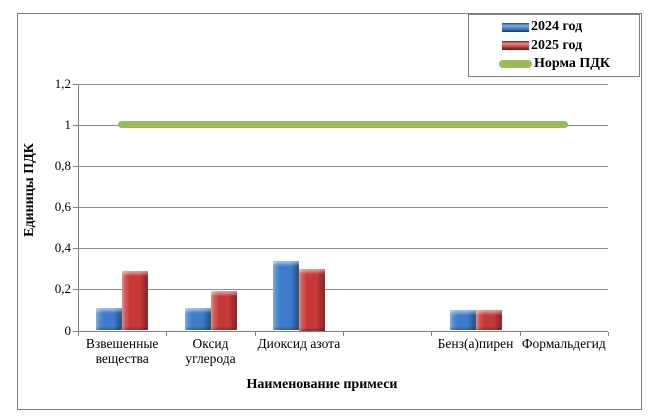  Describe the element at coordinates (475, 343) in the screenshot. I see `x-category-label: Бенз(а)пирен` at that location.